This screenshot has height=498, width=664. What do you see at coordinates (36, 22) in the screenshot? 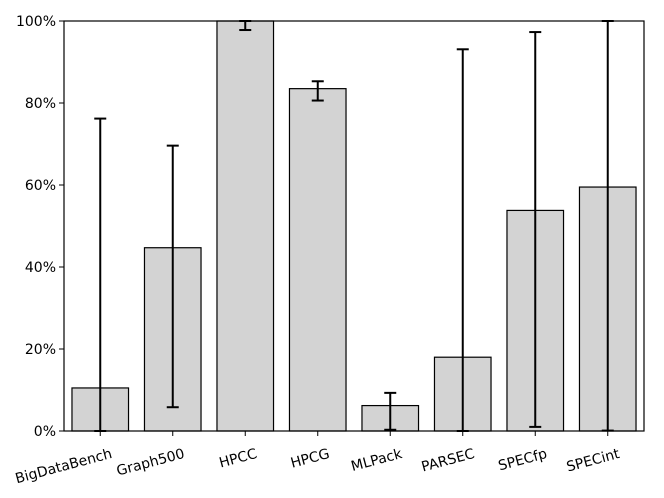
I see `y-tick-label: 100%` at bounding box center [36, 22].